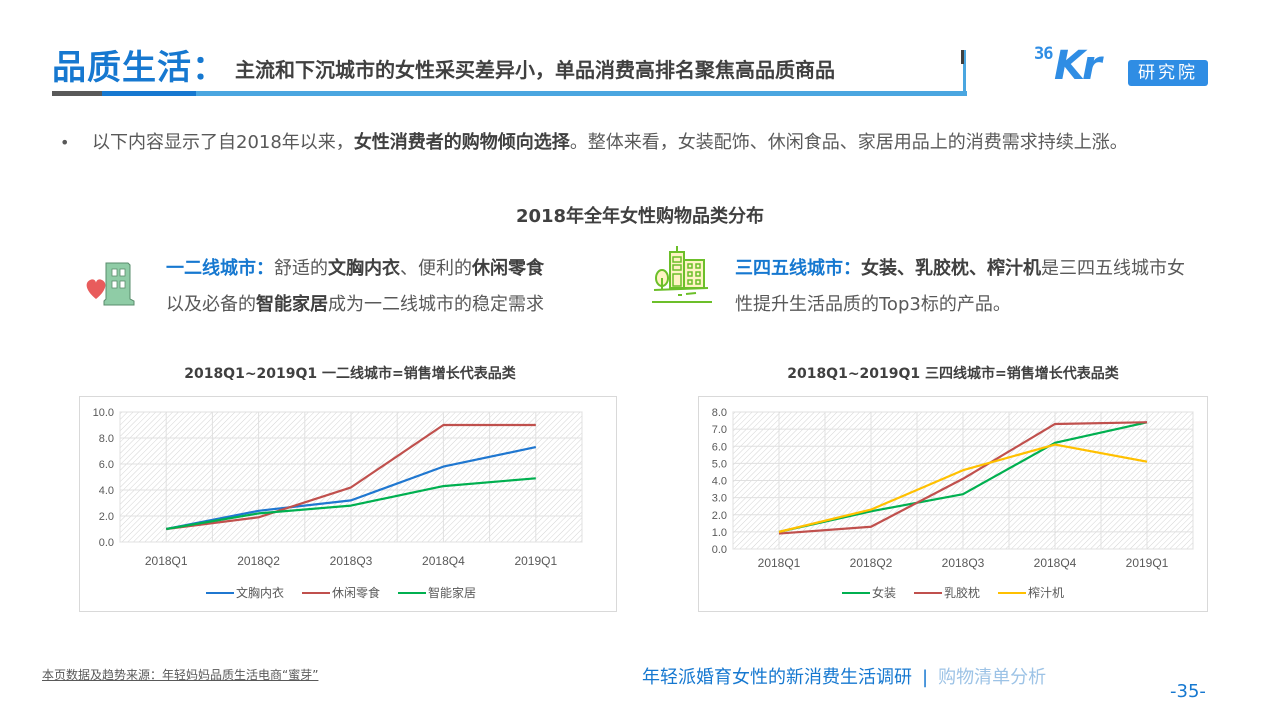 The width and height of the screenshot is (1280, 720). What do you see at coordinates (798, 268) in the screenshot?
I see `tier345-label: 三四五线城市：` at bounding box center [798, 268].